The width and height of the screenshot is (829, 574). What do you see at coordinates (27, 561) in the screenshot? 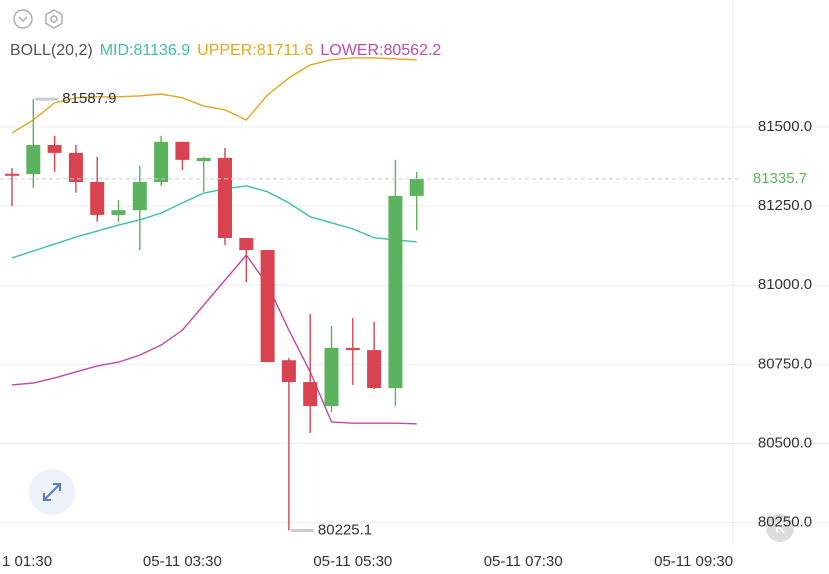
I see `x-tick-label: 1 01:30` at bounding box center [27, 561].